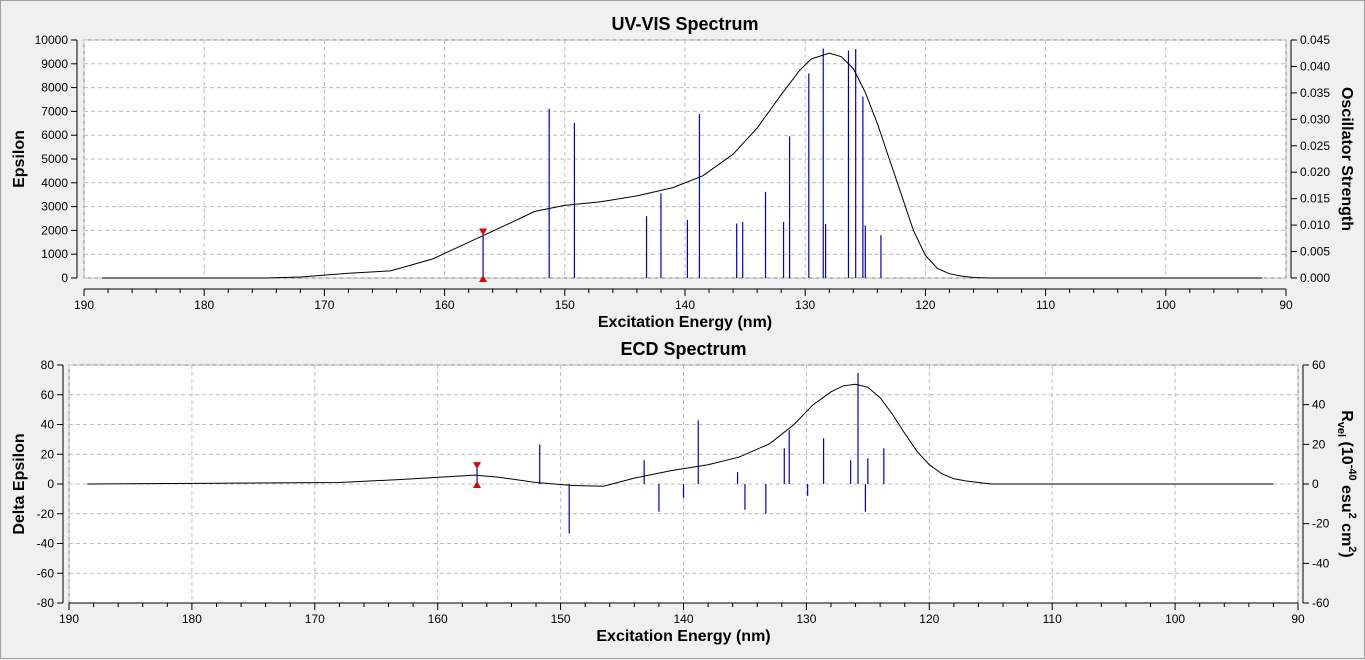 This screenshot has height=660, width=1365. Describe the element at coordinates (565, 305) in the screenshot. I see `uv-x-tick-label: 150` at that location.